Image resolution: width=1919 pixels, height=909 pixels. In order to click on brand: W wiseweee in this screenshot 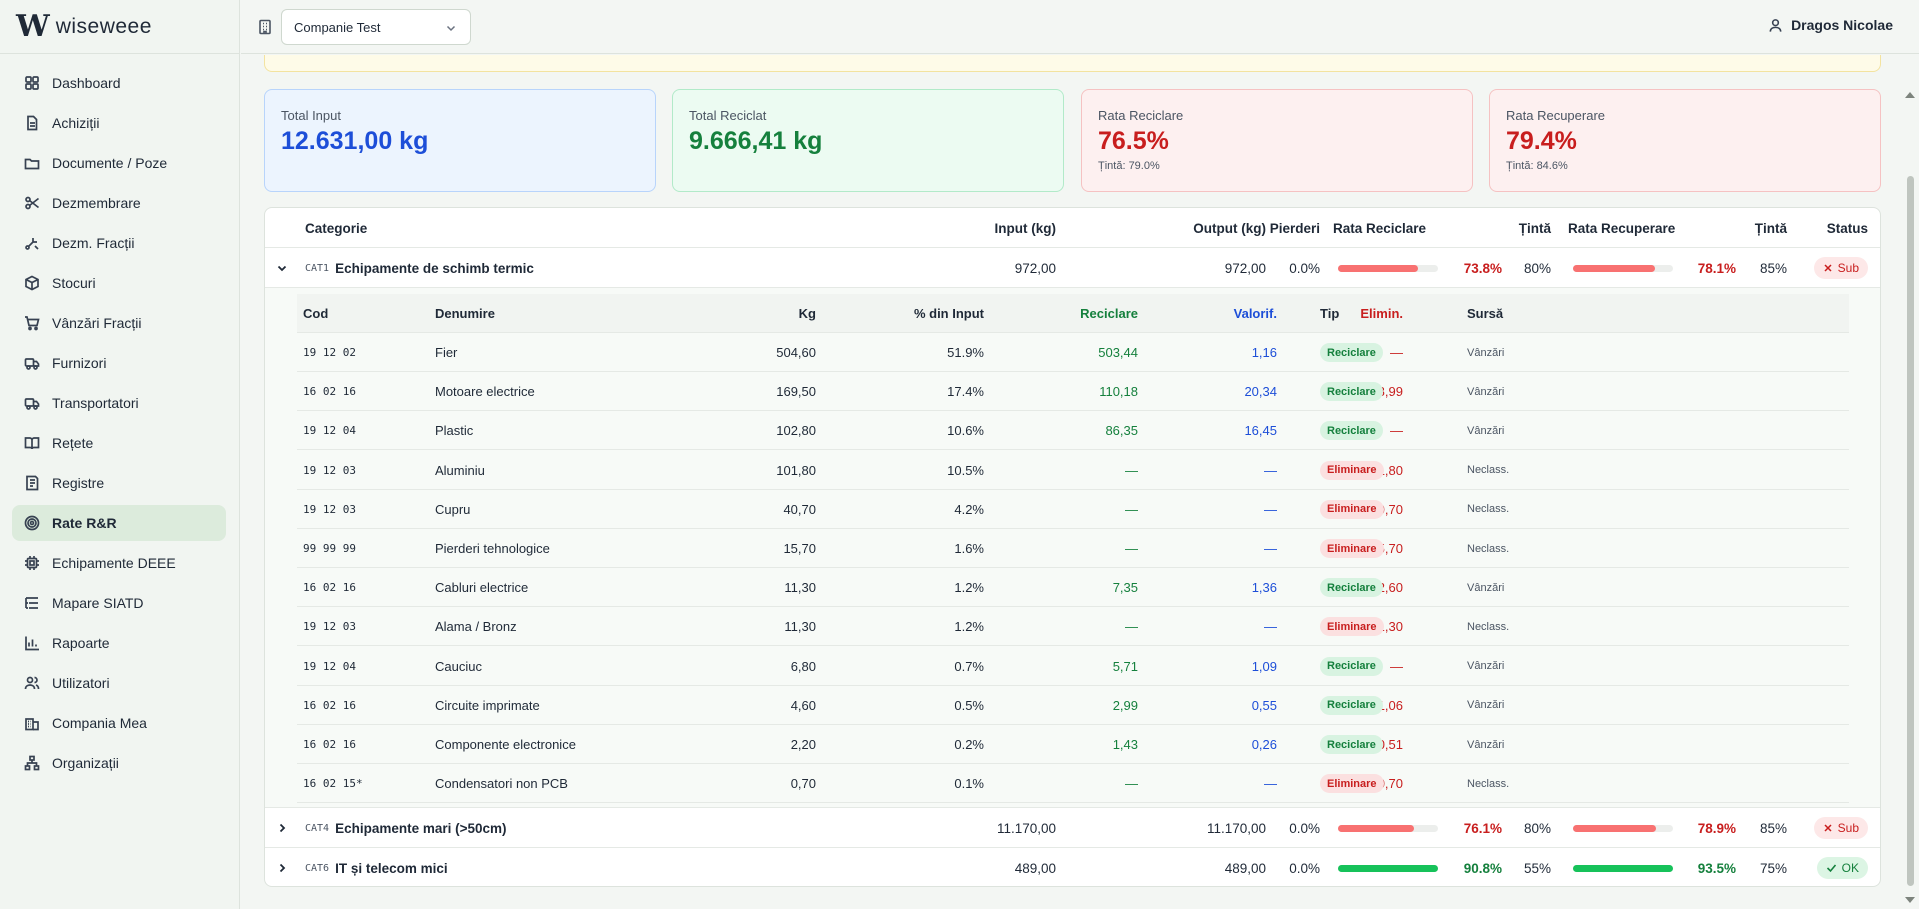, I will do `click(119, 27)`.